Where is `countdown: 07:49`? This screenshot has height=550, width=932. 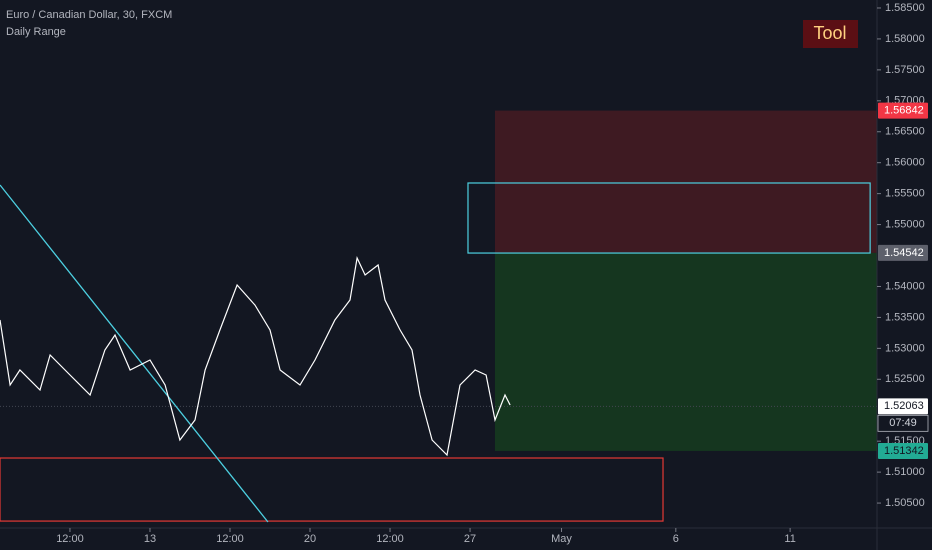 countdown: 07:49 is located at coordinates (903, 423).